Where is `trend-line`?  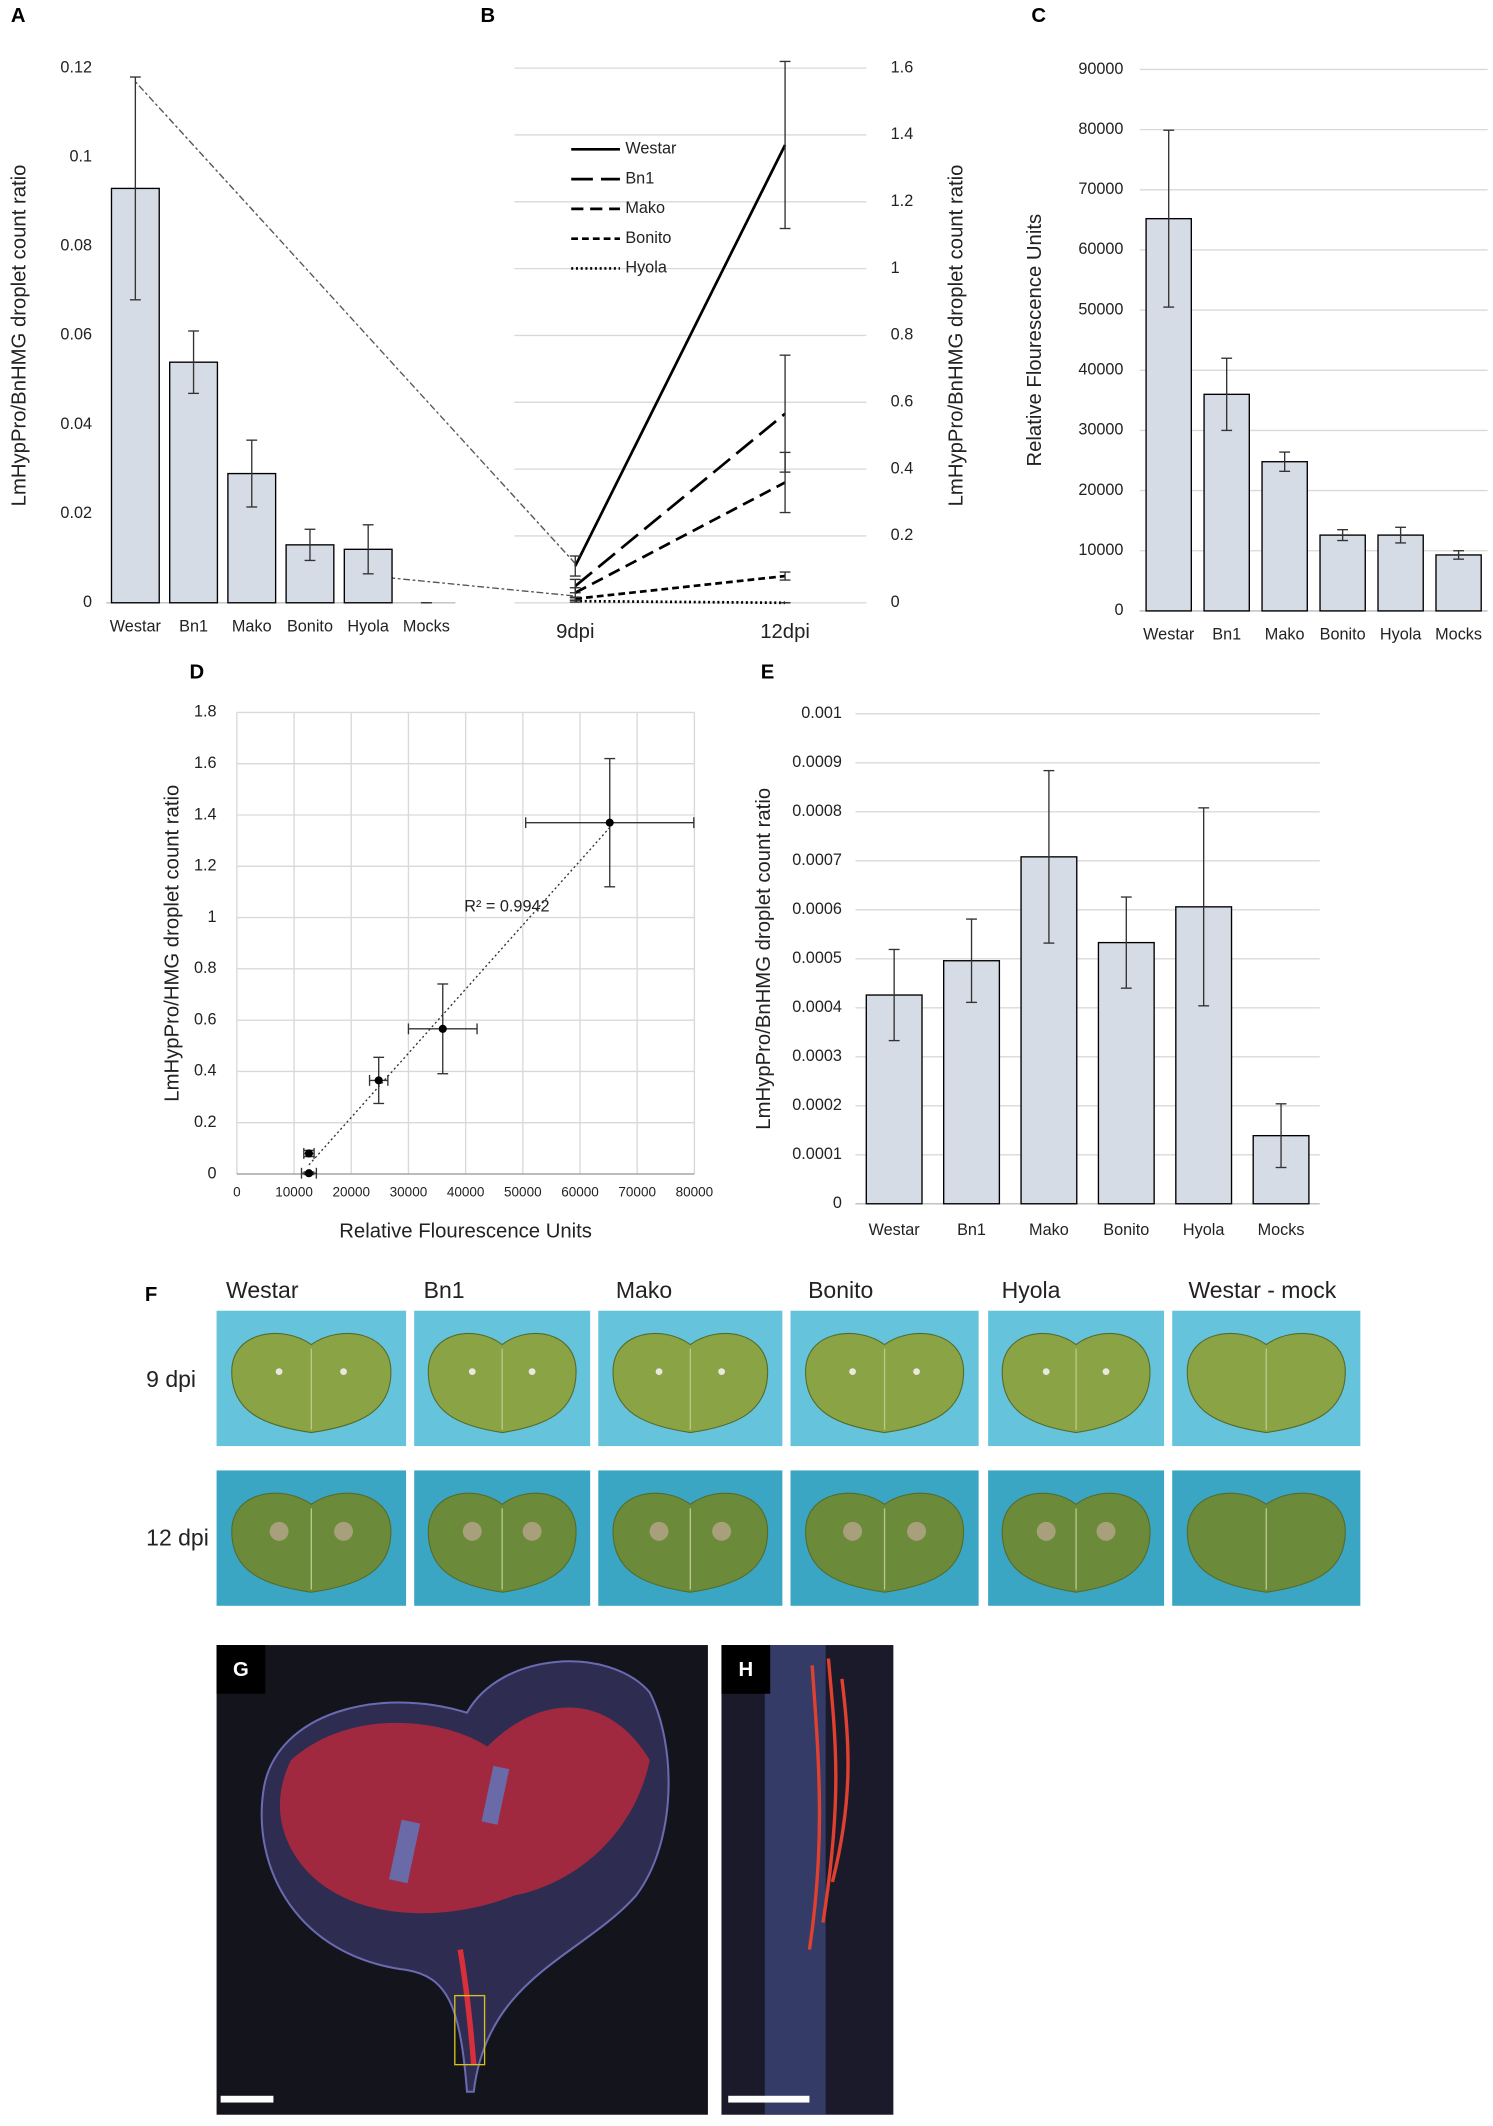
trend-line is located at coordinates (459, 996).